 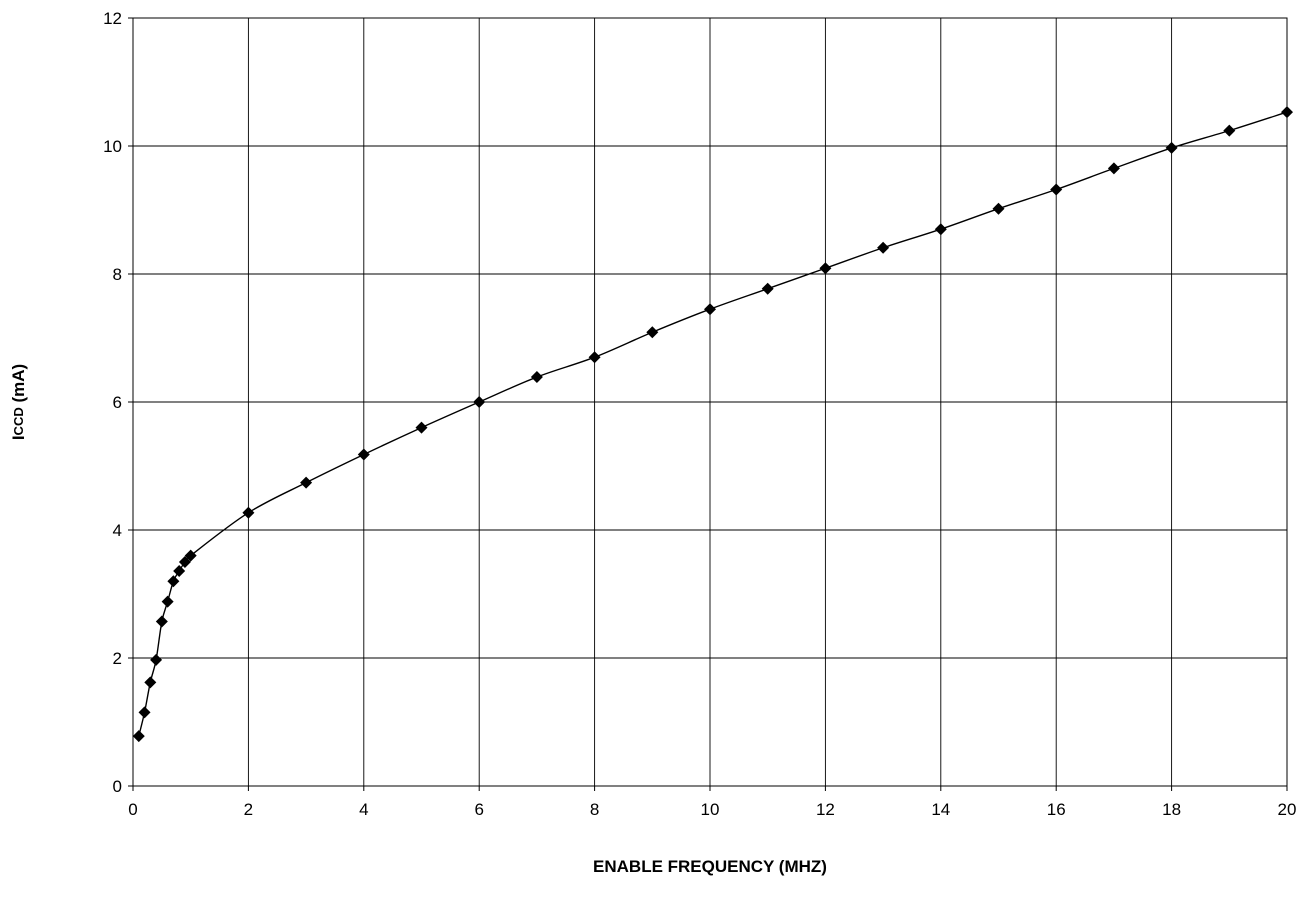 What do you see at coordinates (710, 866) in the screenshot?
I see `x-axis-title: ENABLE FREQUENCY (MHZ)` at bounding box center [710, 866].